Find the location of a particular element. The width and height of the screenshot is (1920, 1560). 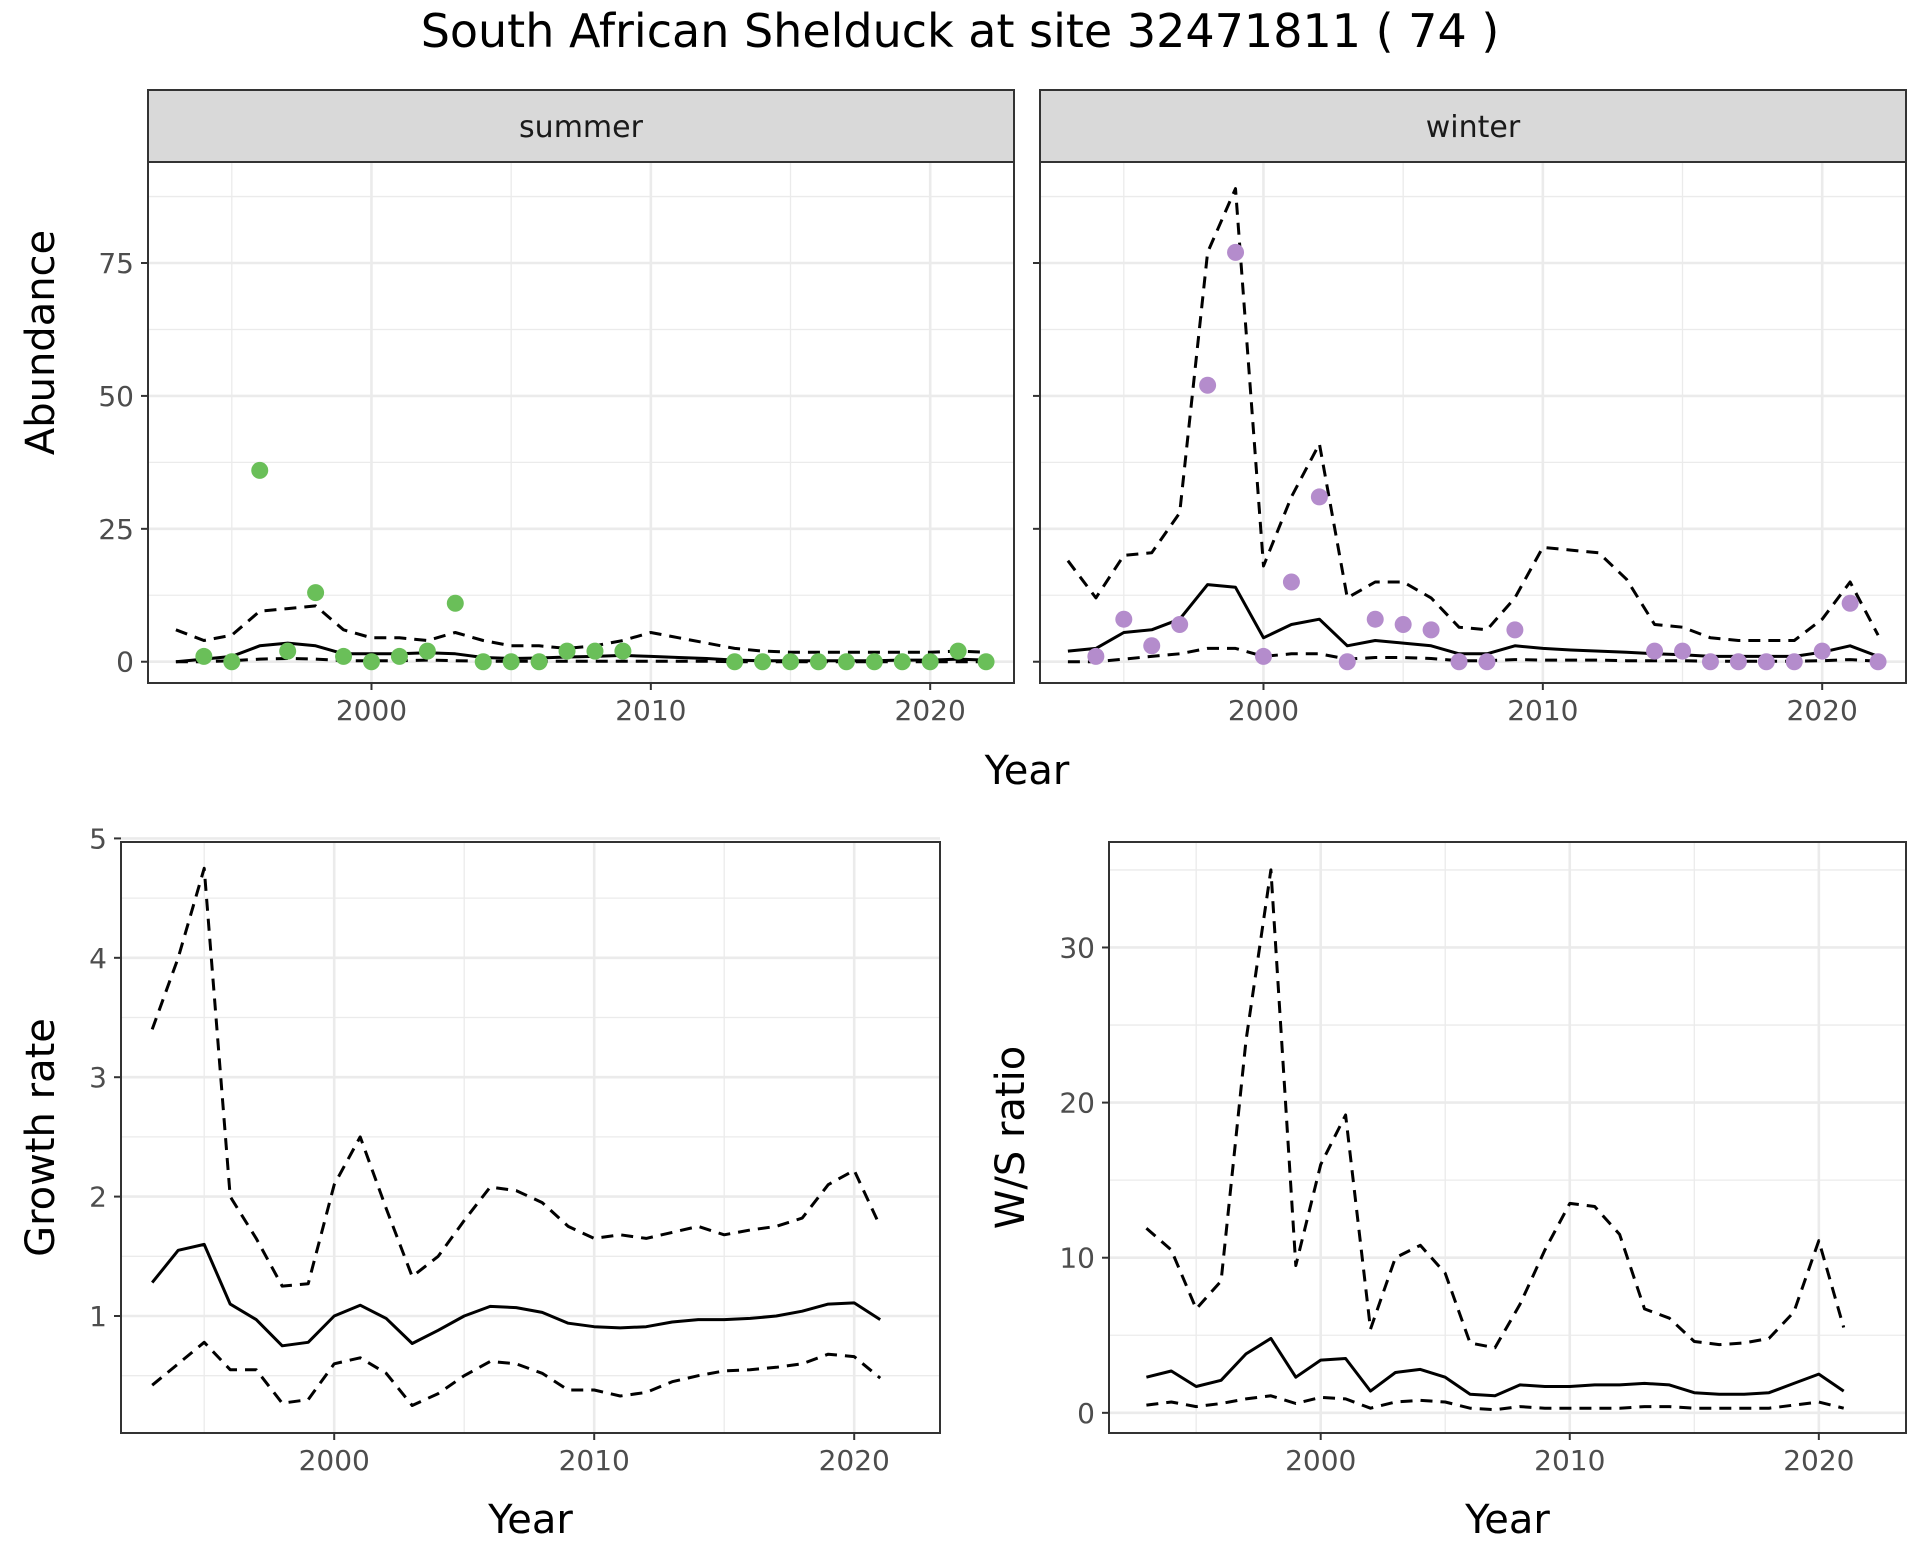

y-axis: 0 10 20 30 is located at coordinates (1084, 1180).